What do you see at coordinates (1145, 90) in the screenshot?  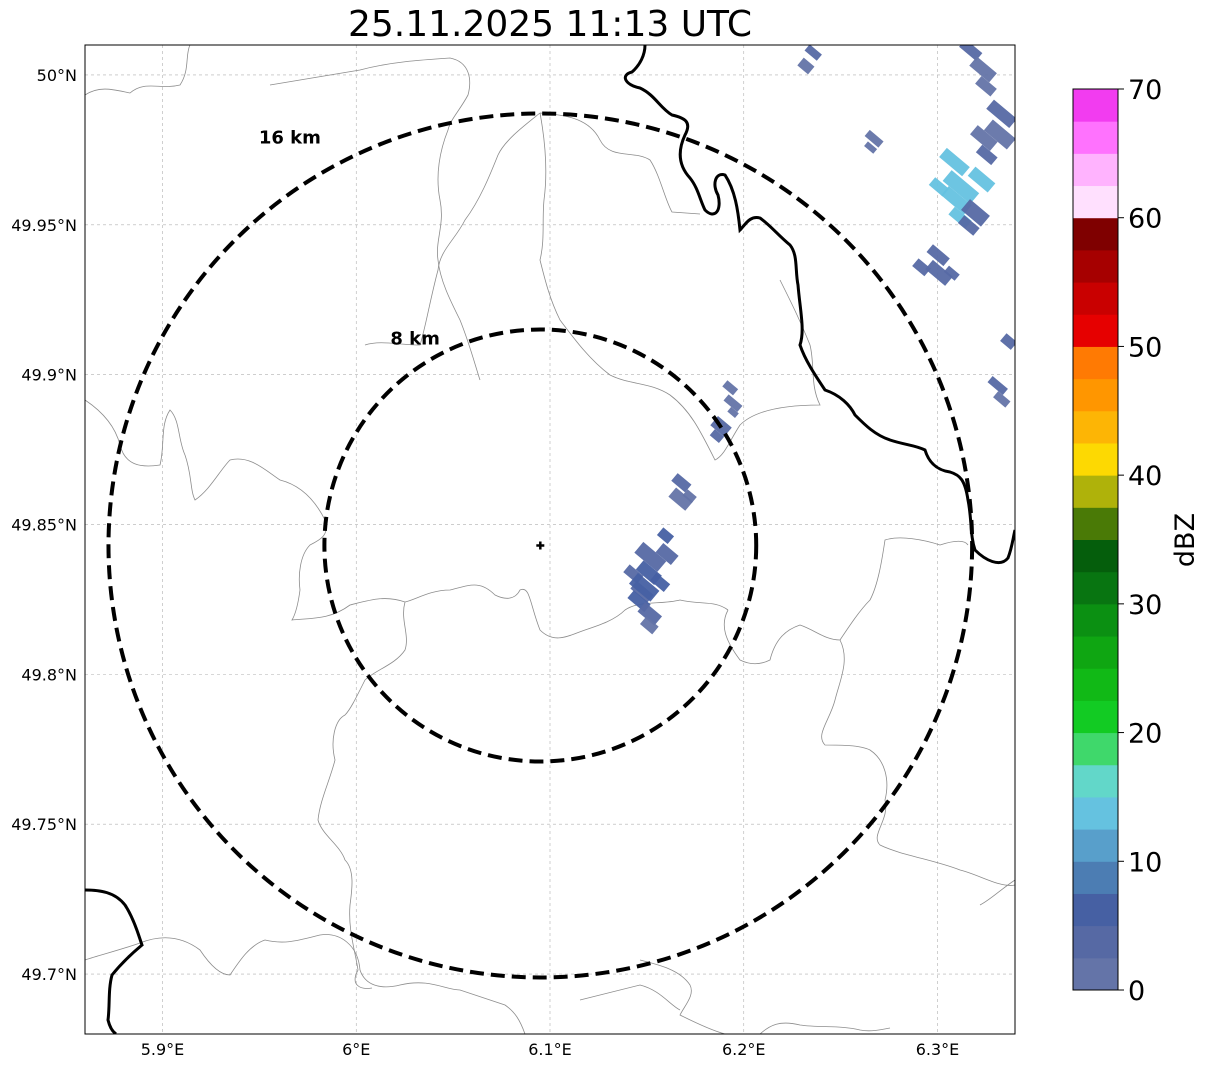 I see `colorbar-tick-label: 70` at bounding box center [1145, 90].